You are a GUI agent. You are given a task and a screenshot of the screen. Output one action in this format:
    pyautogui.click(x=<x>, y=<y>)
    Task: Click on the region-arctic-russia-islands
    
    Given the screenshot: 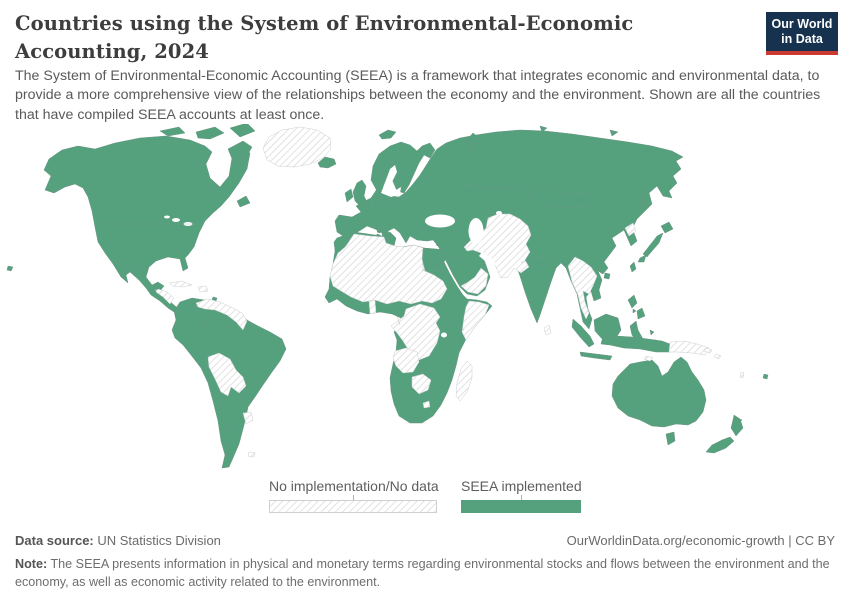 What is the action you would take?
    pyautogui.click(x=498, y=139)
    